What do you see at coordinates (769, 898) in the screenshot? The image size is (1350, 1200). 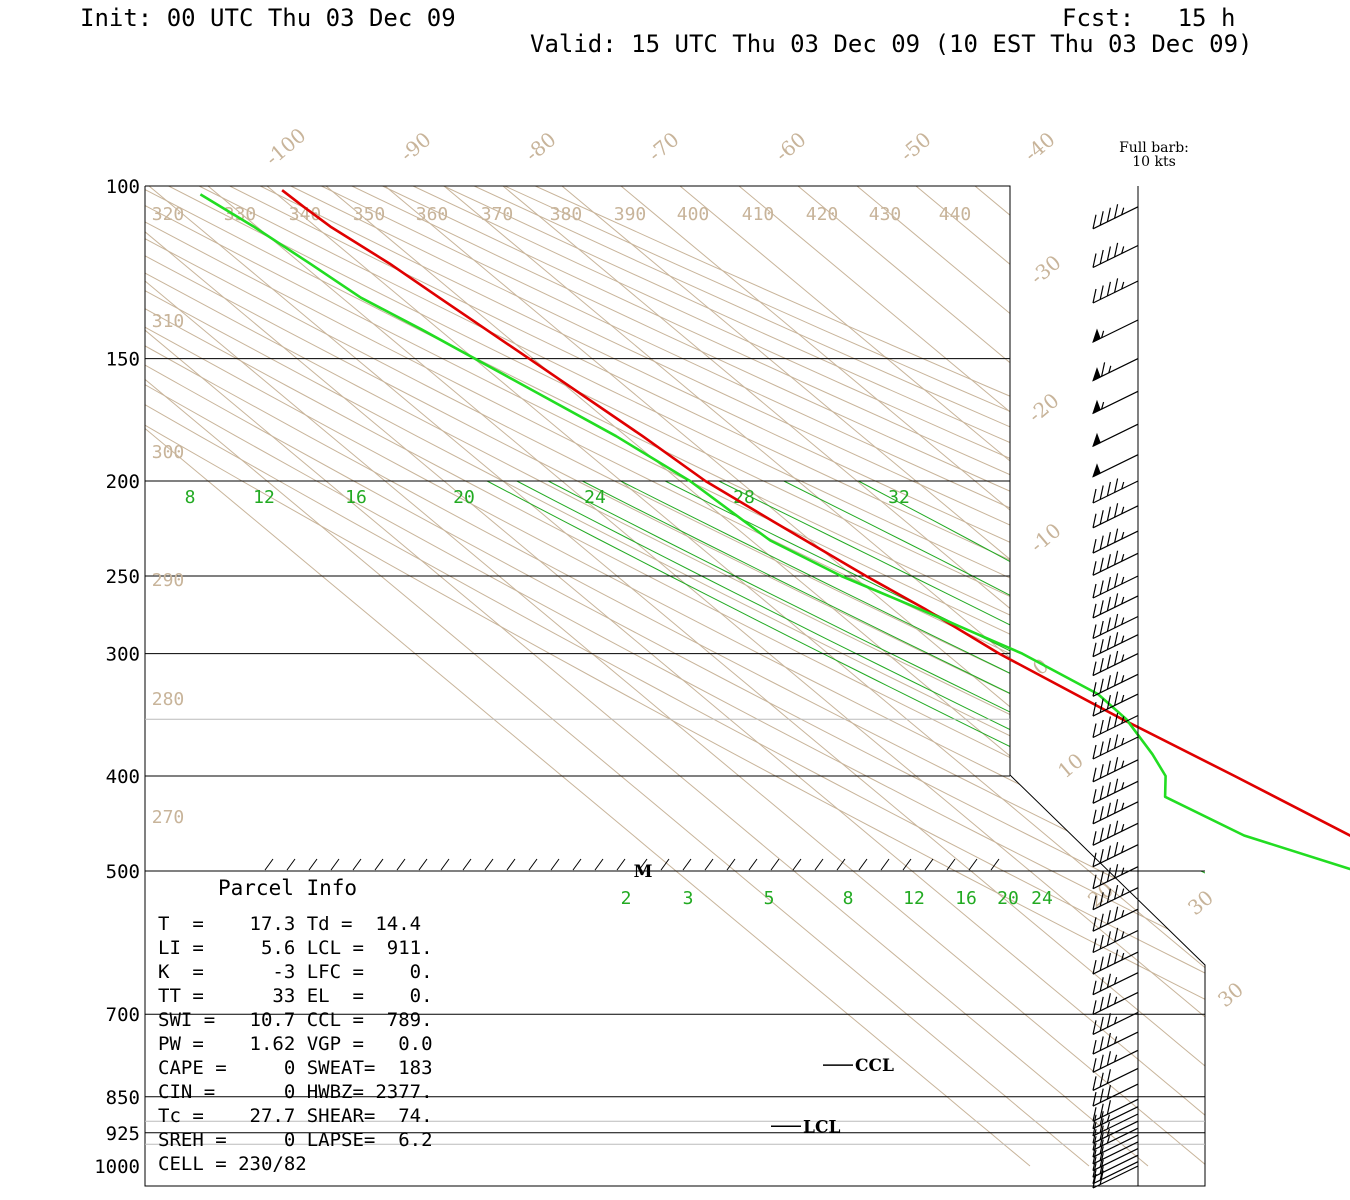 I see `mixing-ratio-label: 5` at bounding box center [769, 898].